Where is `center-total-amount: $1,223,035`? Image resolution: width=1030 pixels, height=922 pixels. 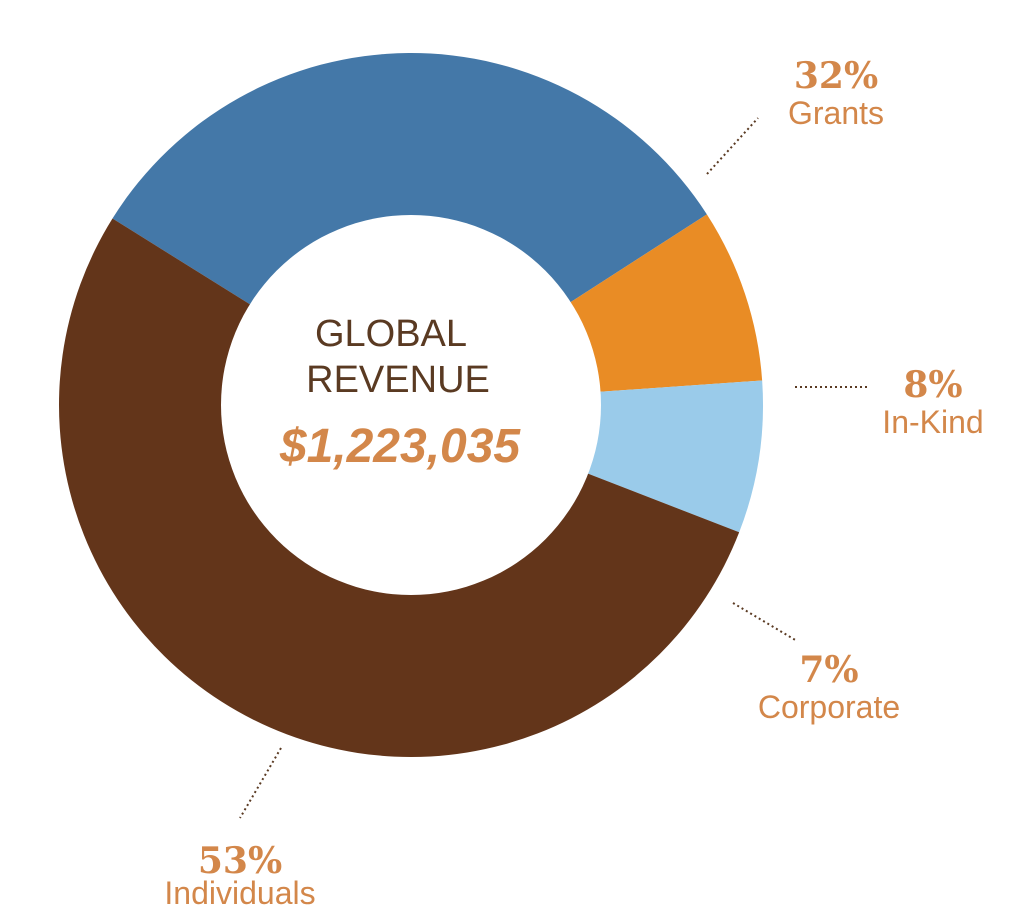 center-total-amount: $1,223,035 is located at coordinates (400, 446).